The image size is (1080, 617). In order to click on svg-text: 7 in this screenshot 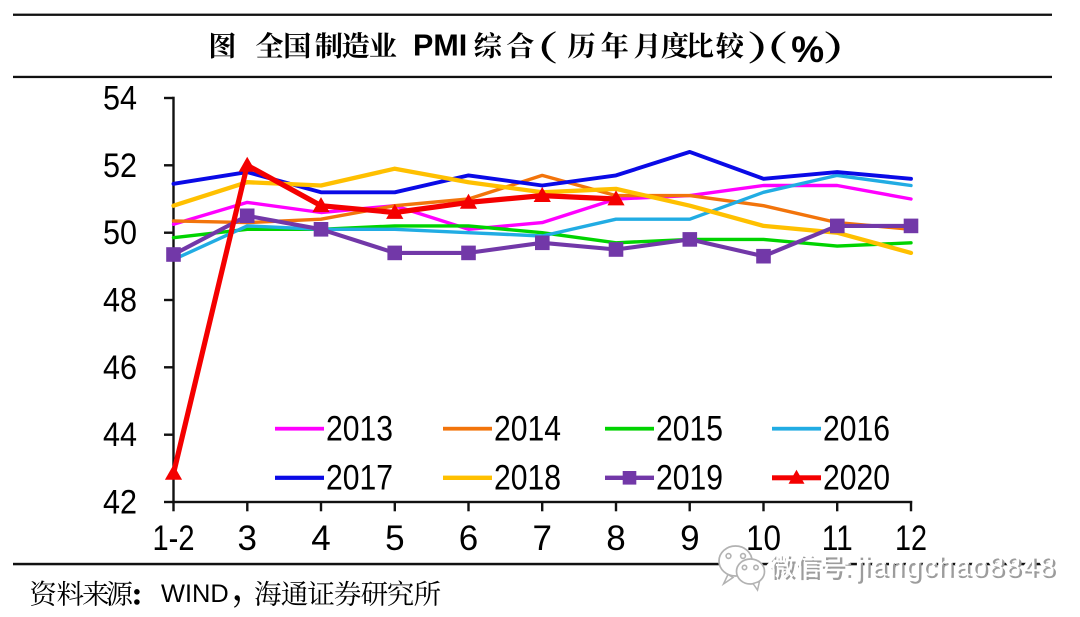, I will do `click(541, 538)`.